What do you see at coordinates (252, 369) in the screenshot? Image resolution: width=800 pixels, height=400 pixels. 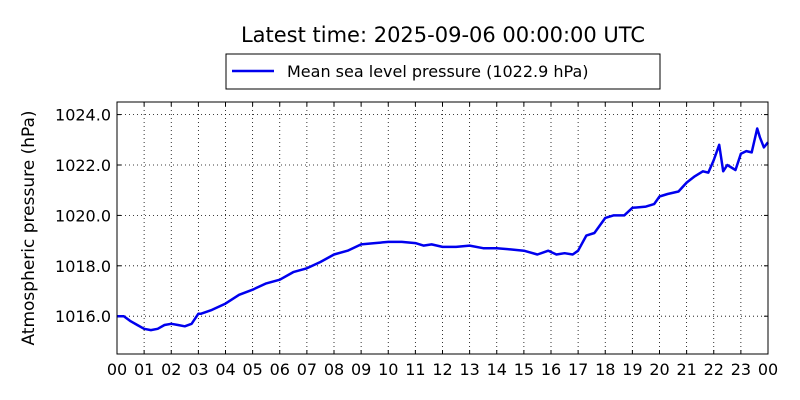 I see `x-tick-label: 05` at bounding box center [252, 369].